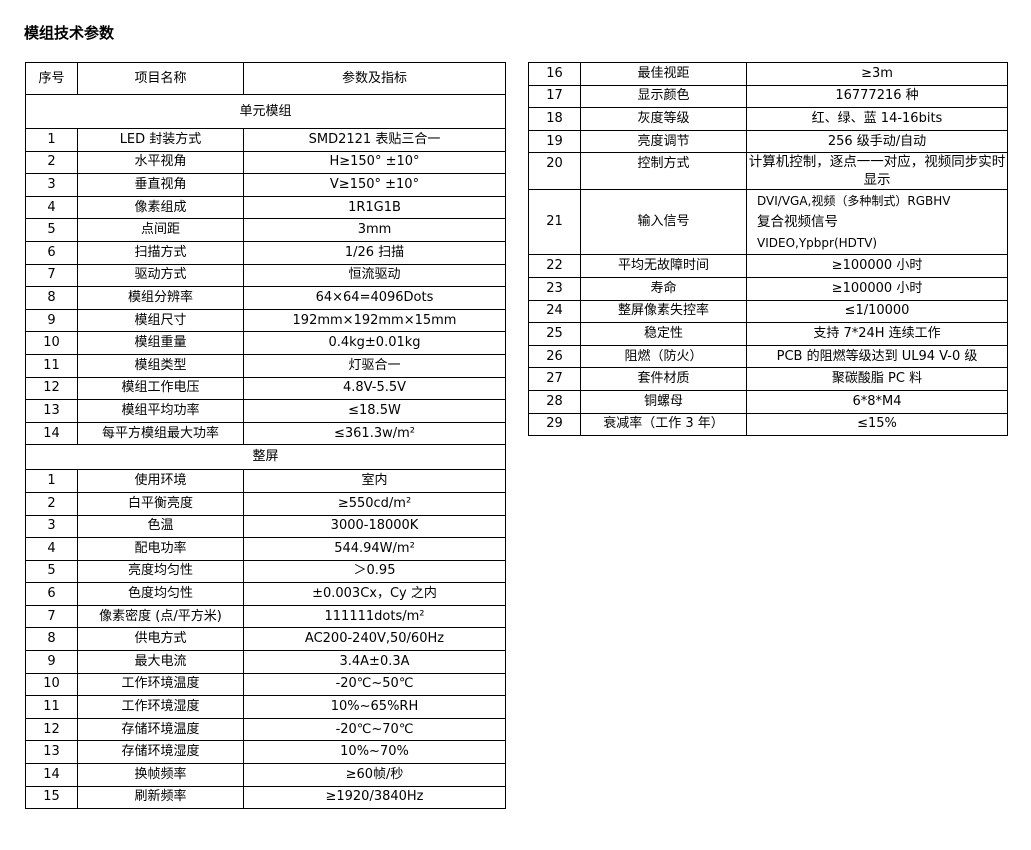 Image resolution: width=1031 pixels, height=850 pixels. Describe the element at coordinates (877, 171) in the screenshot. I see `cell-value: 计算机控制，逐点一一对应，视频同步实时显示` at that location.